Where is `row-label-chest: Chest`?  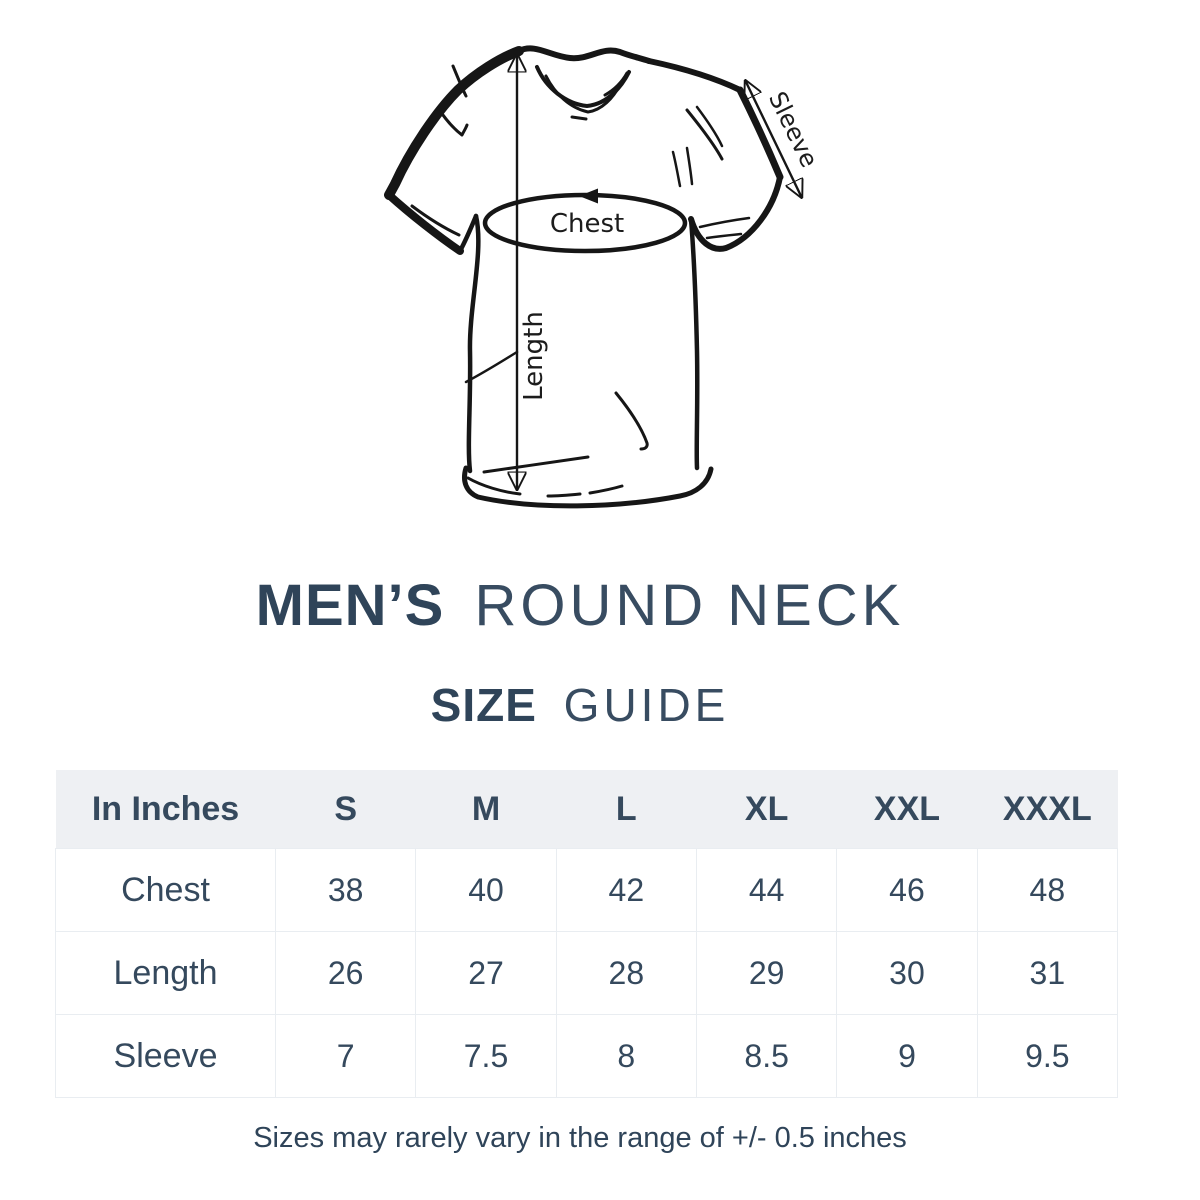 row-label-chest: Chest is located at coordinates (165, 890).